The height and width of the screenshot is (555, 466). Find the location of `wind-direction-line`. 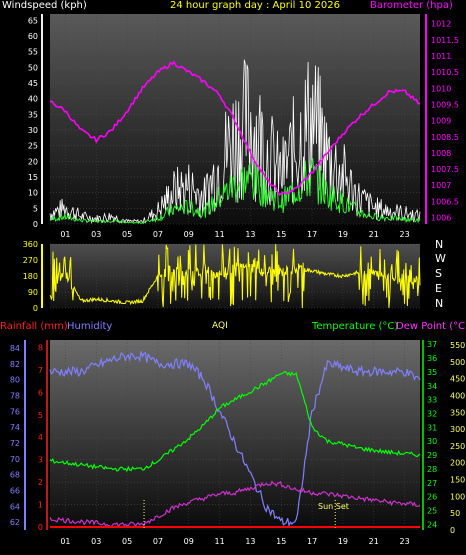

wind-direction-line is located at coordinates (235, 276).